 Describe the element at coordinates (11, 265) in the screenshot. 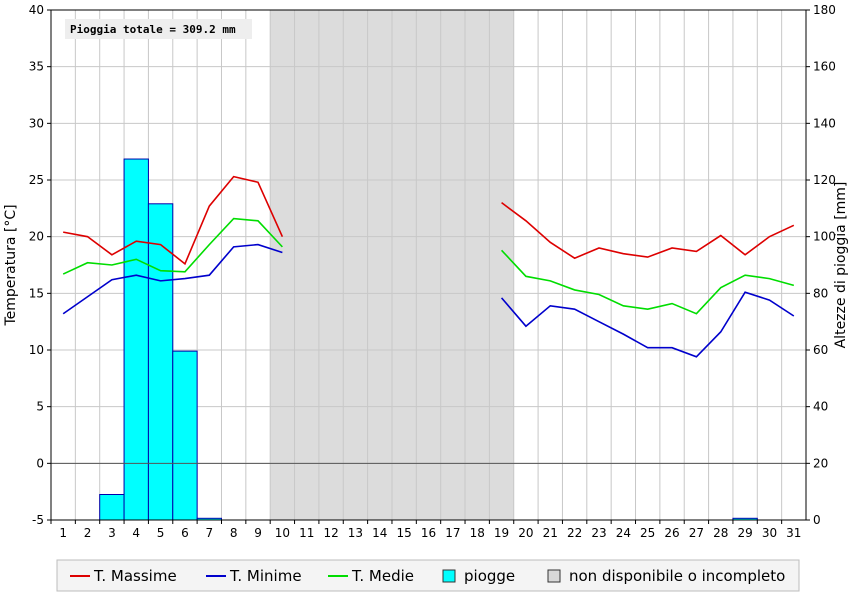

I see `y-axis-left-title: Temperatura [°C]` at that location.